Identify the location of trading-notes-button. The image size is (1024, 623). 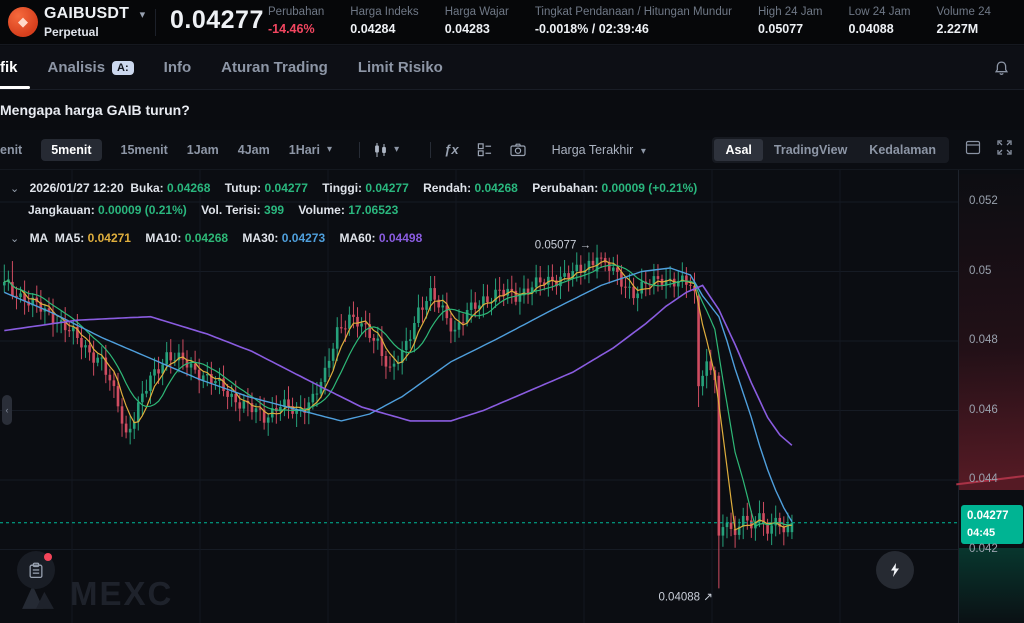
(36, 570).